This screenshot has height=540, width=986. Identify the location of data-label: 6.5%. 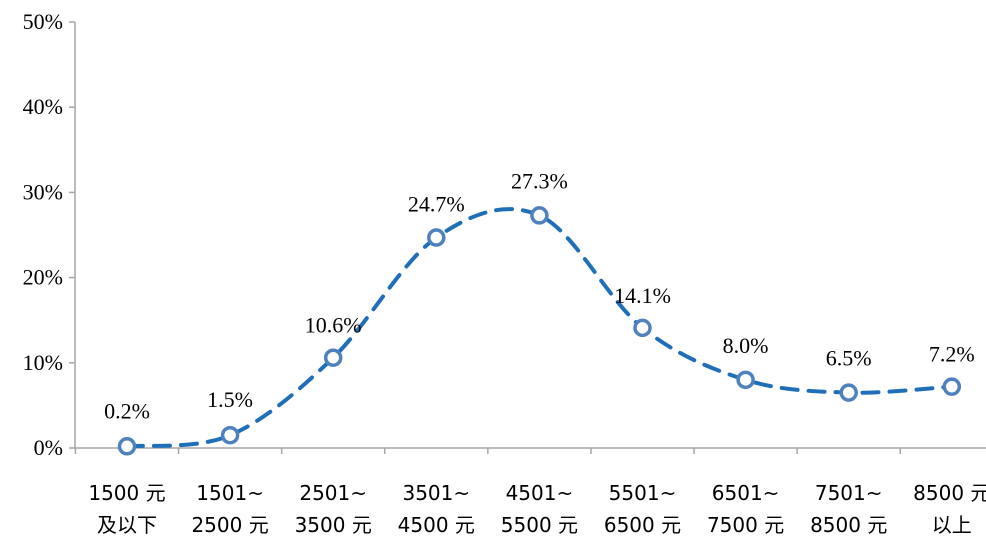
(849, 358).